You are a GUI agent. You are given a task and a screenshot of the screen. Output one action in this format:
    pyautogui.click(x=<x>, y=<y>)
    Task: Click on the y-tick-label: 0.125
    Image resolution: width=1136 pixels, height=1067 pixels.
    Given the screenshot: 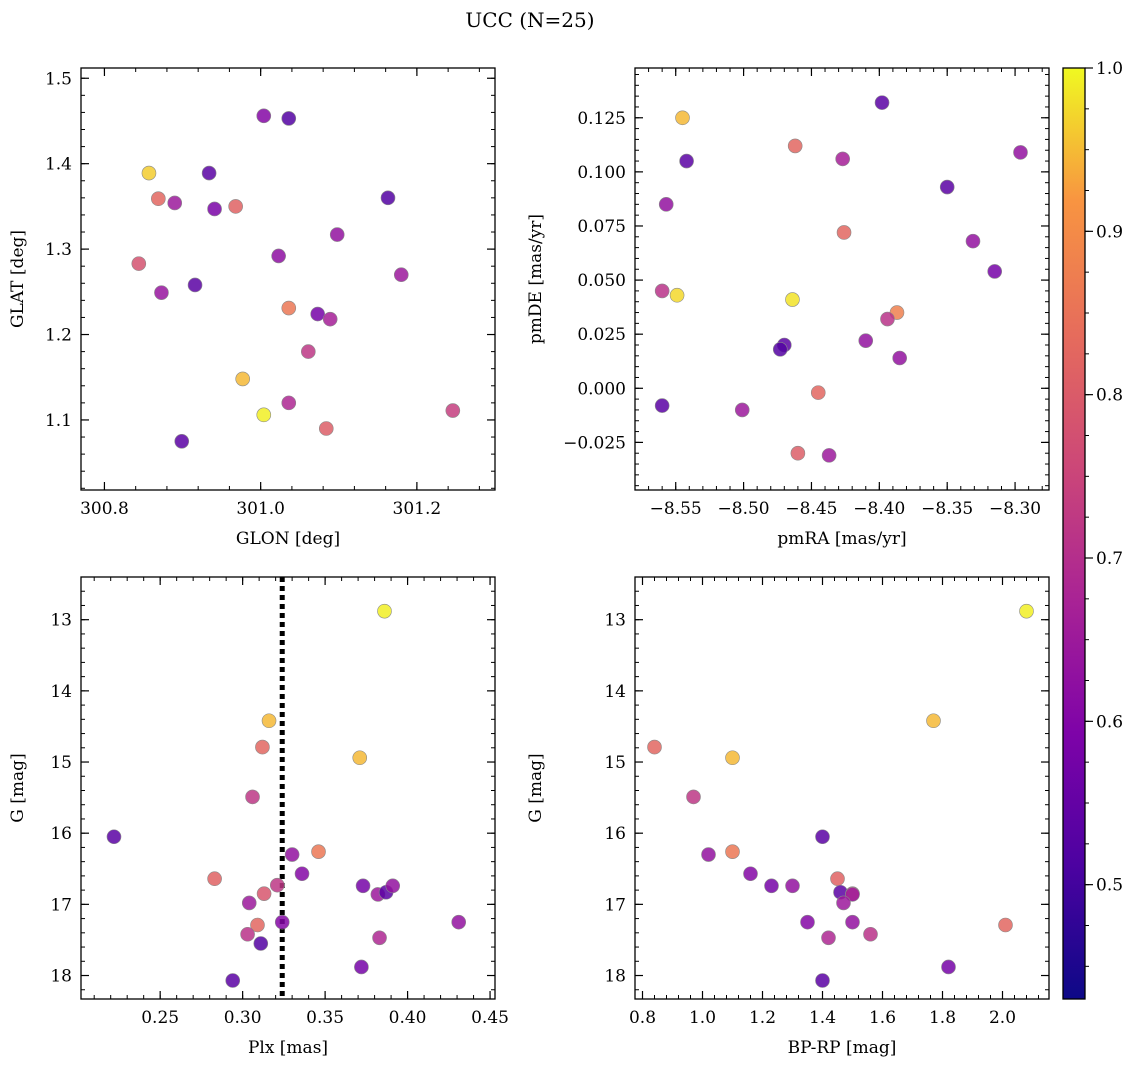 What is the action you would take?
    pyautogui.click(x=601, y=119)
    